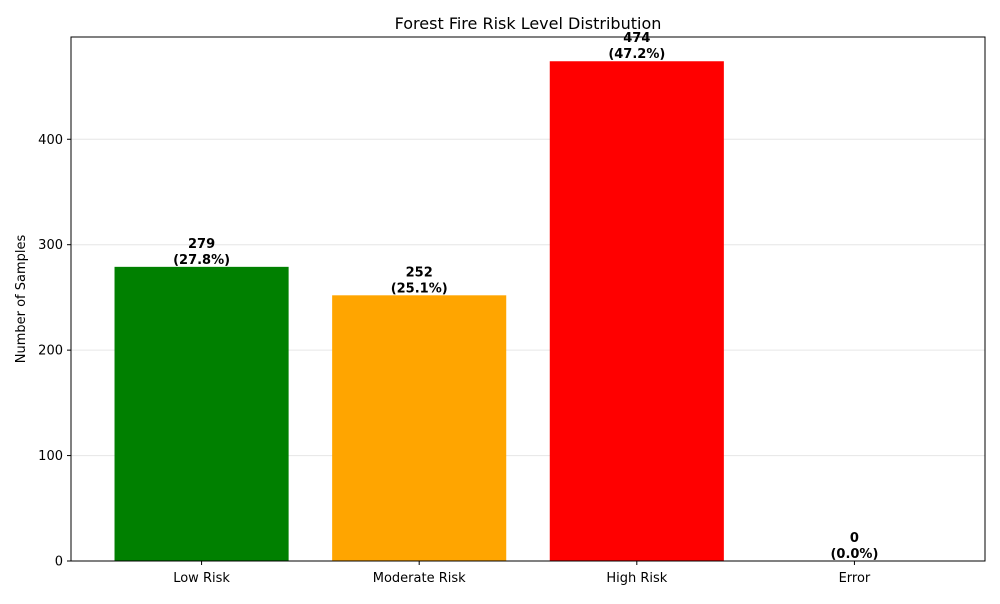 Image resolution: width=1000 pixels, height=604 pixels. Describe the element at coordinates (636, 38) in the screenshot. I see `data-label-count: 474` at that location.